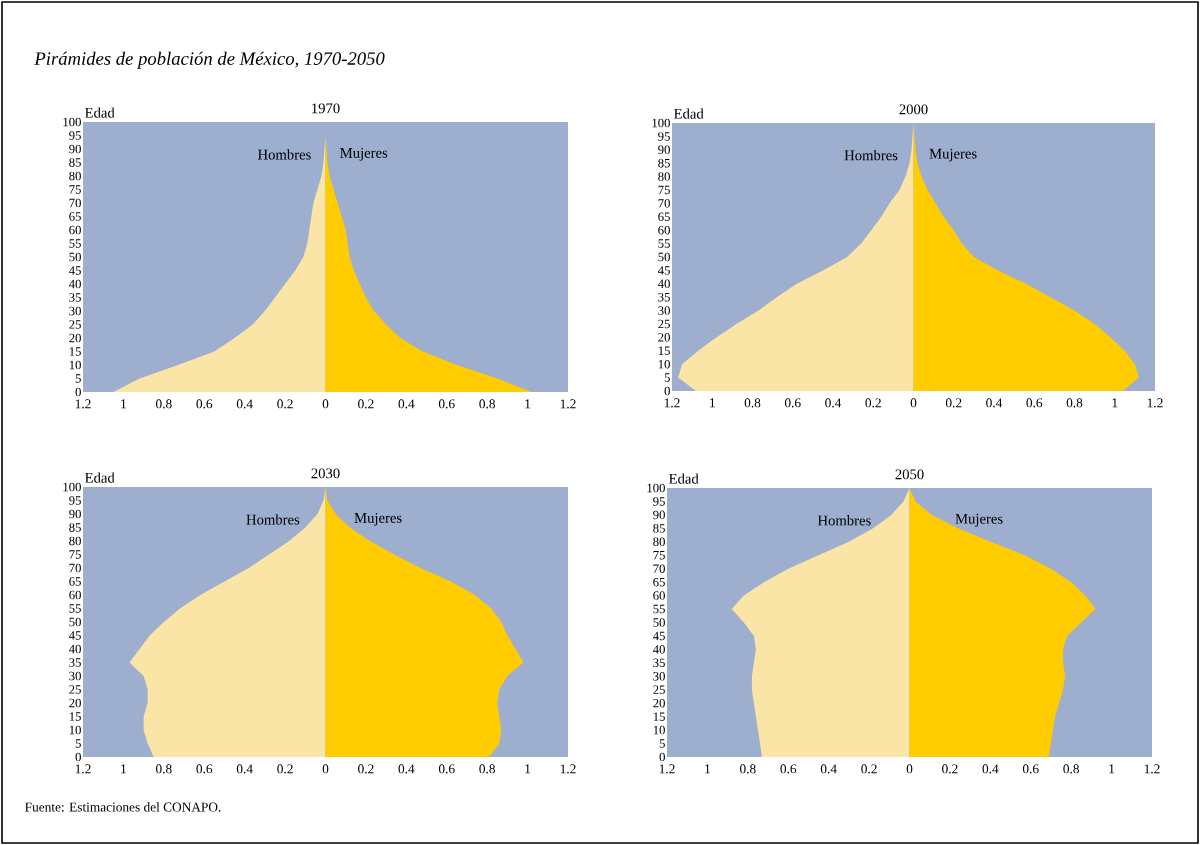 The width and height of the screenshot is (1200, 845). Describe the element at coordinates (913, 109) in the screenshot. I see `chart-title: 2000` at that location.